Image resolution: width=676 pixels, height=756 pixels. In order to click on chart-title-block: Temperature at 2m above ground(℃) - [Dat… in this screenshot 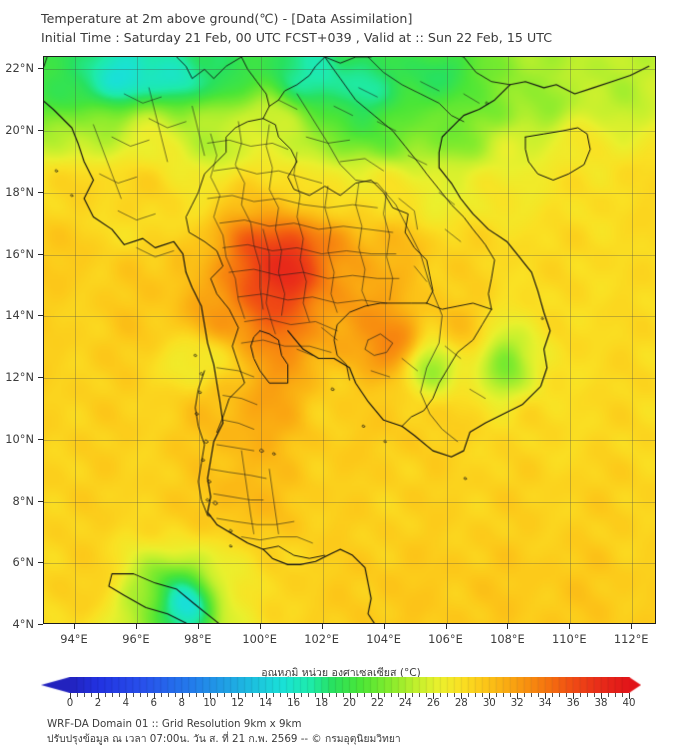, I will do `click(351, 28)`.